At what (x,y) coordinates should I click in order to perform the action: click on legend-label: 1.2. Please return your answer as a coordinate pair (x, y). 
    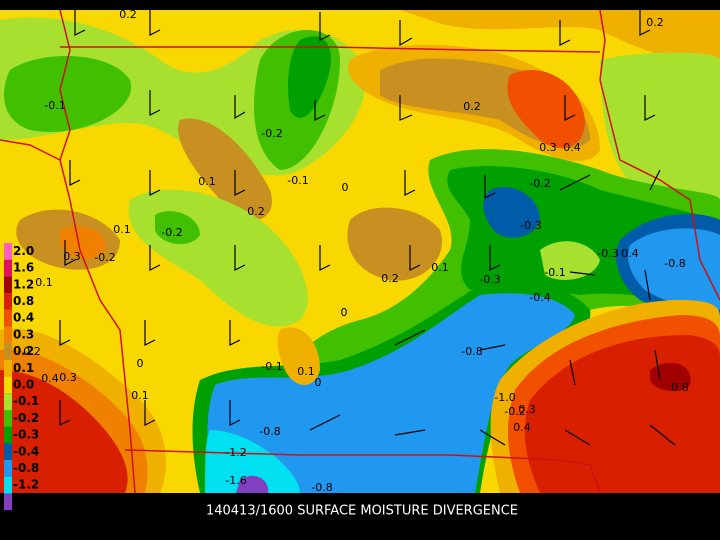
    Looking at the image, I should click on (23, 284).